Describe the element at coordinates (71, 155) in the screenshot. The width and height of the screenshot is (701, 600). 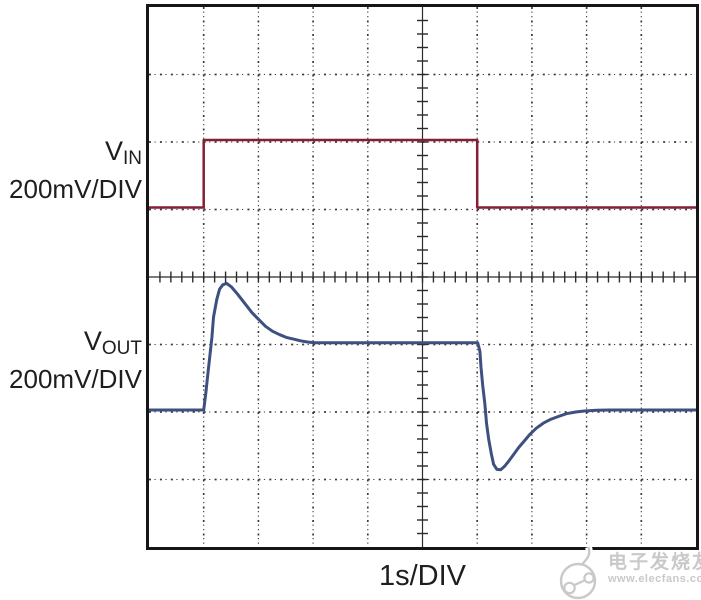
I see `vin-symbol: VIN` at that location.